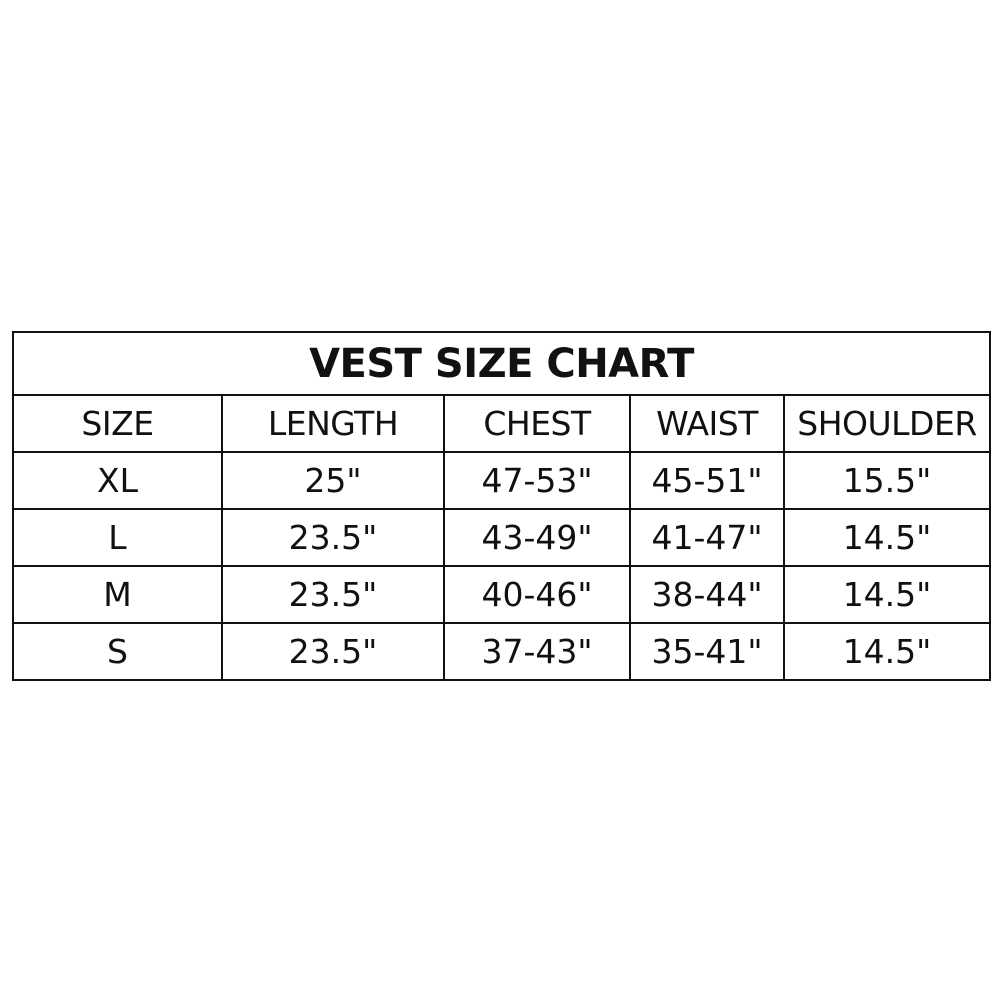 This screenshot has height=1000, width=1000. What do you see at coordinates (707, 423) in the screenshot?
I see `header-waist: WAIST` at bounding box center [707, 423].